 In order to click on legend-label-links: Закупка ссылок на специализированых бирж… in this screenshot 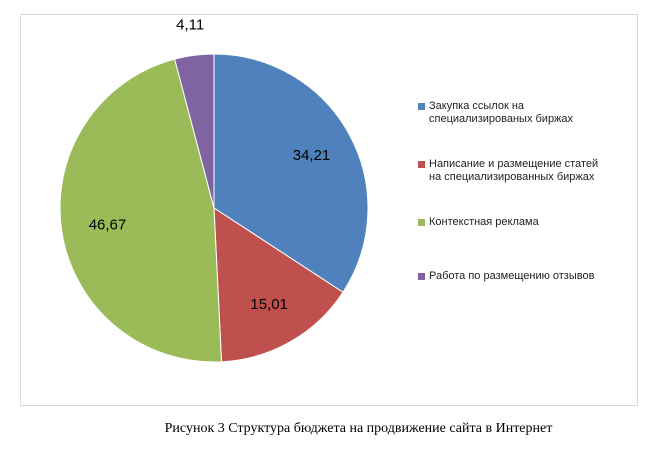, I will do `click(501, 112)`.